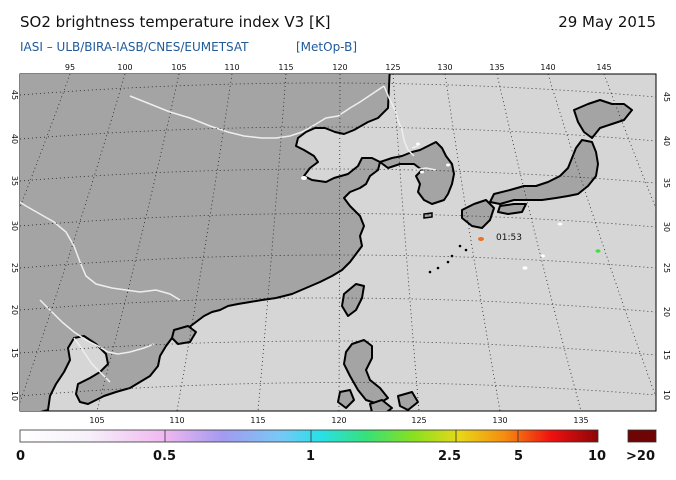 This screenshot has width=676, height=480. What do you see at coordinates (547, 67) in the screenshot?
I see `top-lon-tick-label: 140` at bounding box center [547, 67].